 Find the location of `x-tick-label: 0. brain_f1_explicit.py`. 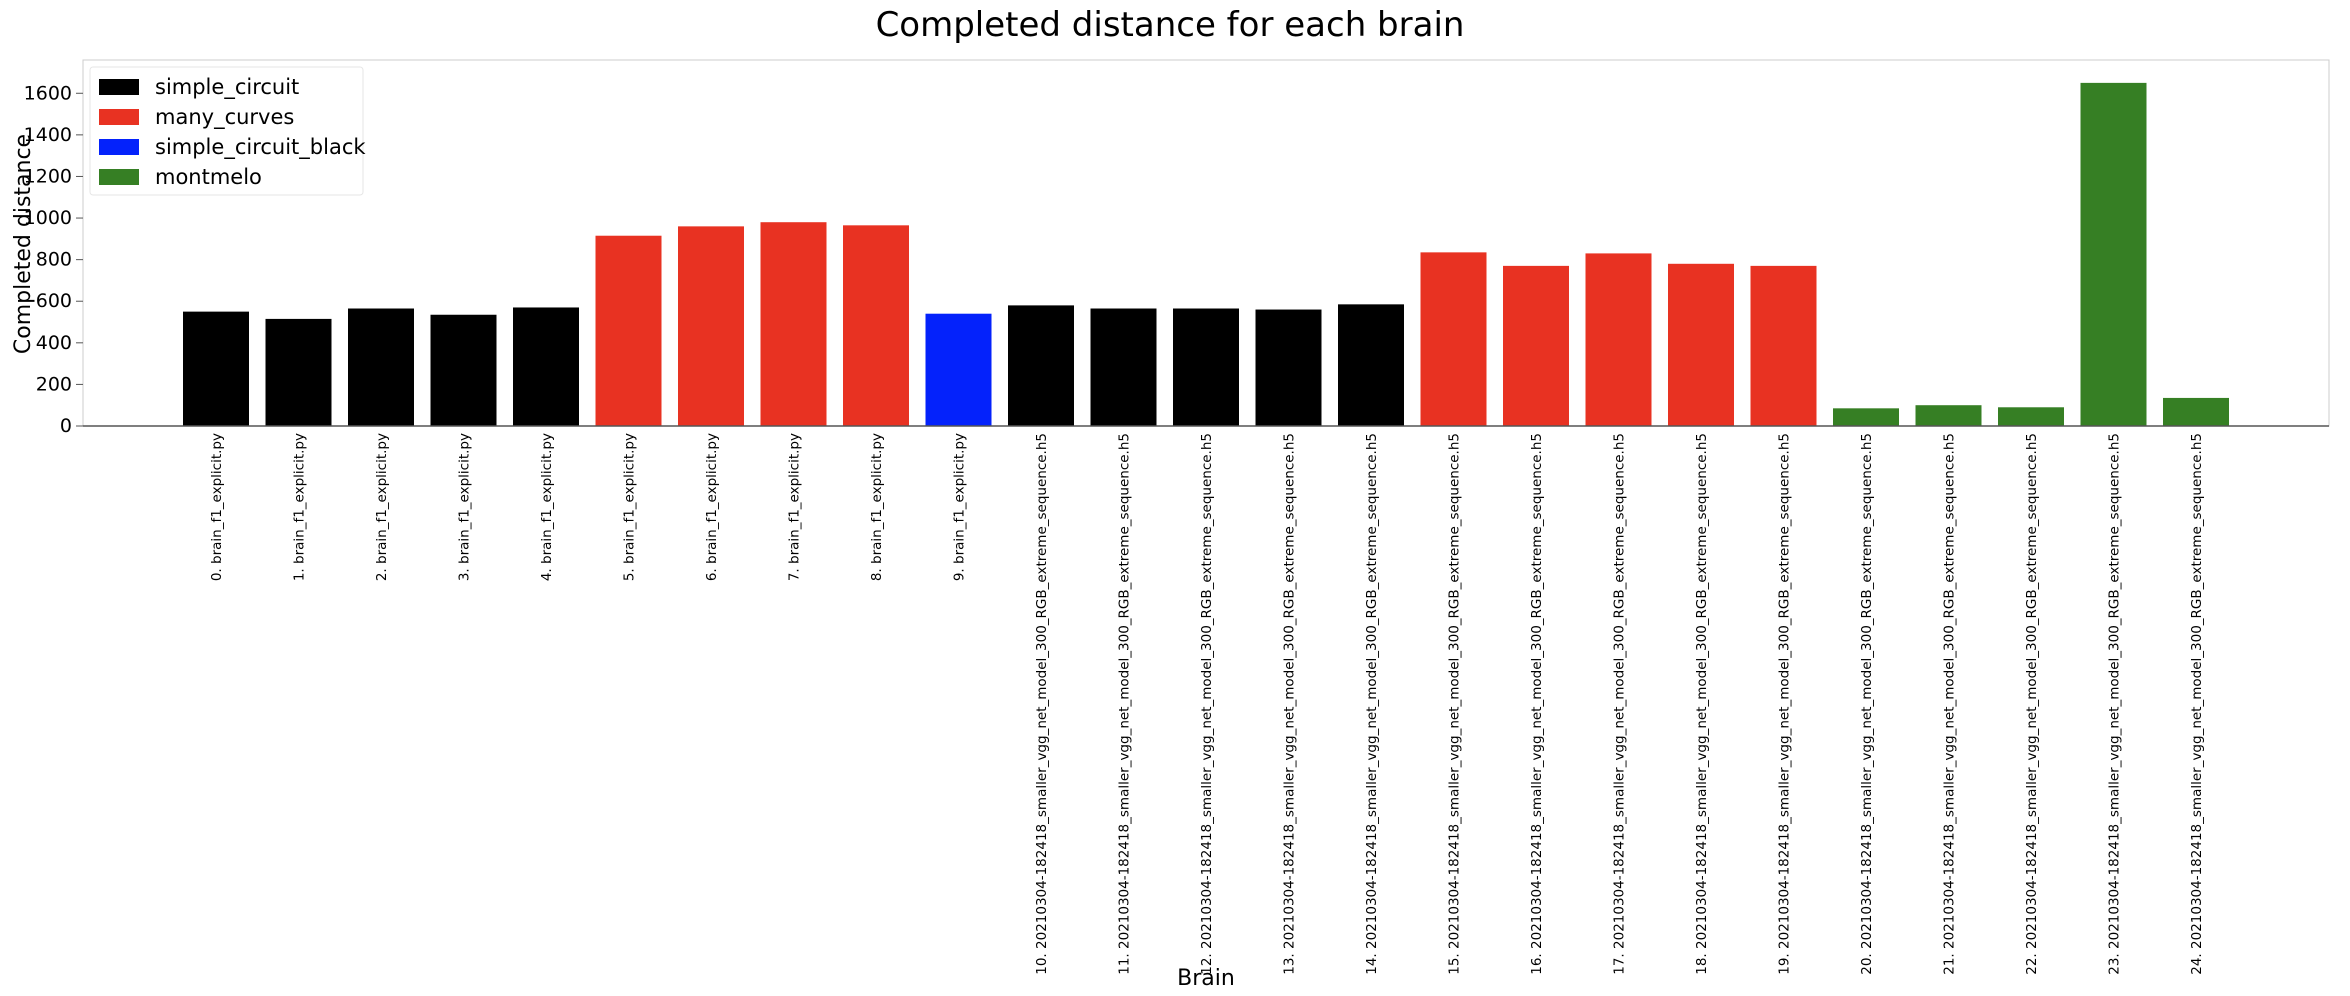

x-tick-label: 0. brain_f1_explicit.py is located at coordinates (217, 507).